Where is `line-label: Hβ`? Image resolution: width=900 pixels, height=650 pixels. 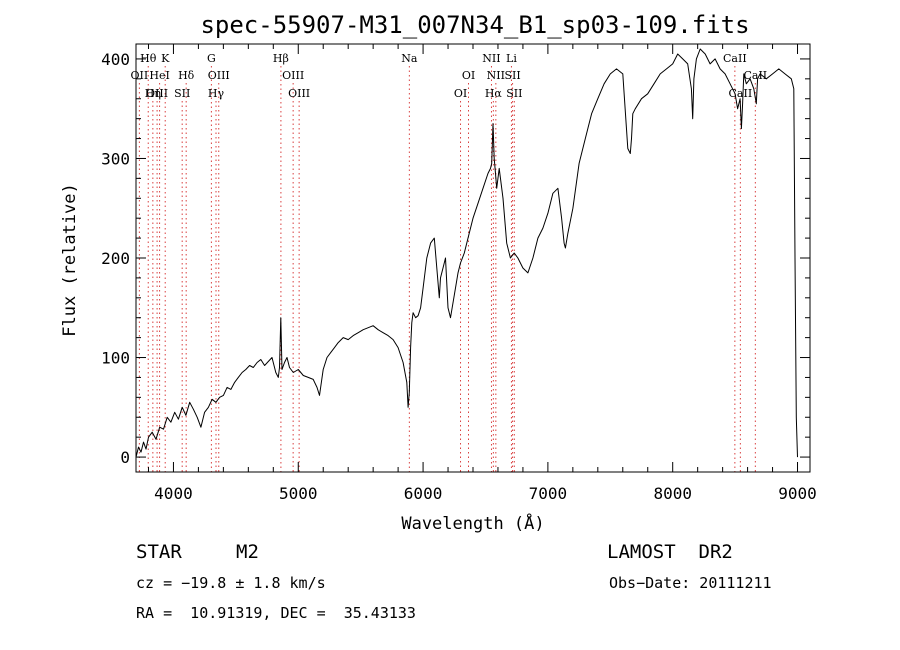 line-label: Hβ is located at coordinates (281, 58).